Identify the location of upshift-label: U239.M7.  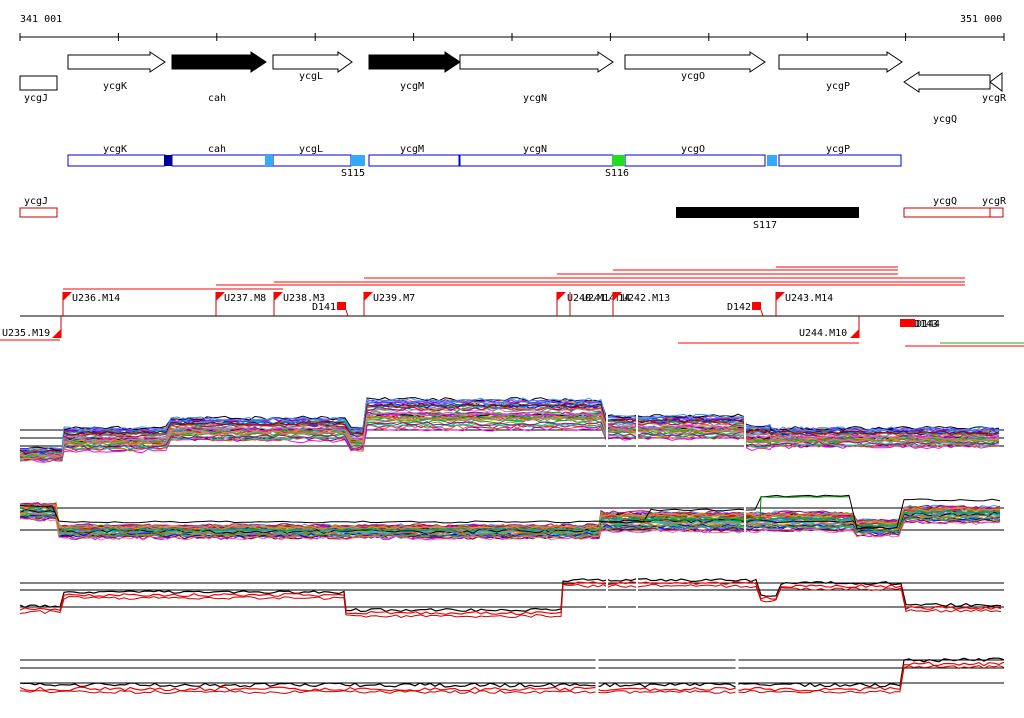
(394, 298).